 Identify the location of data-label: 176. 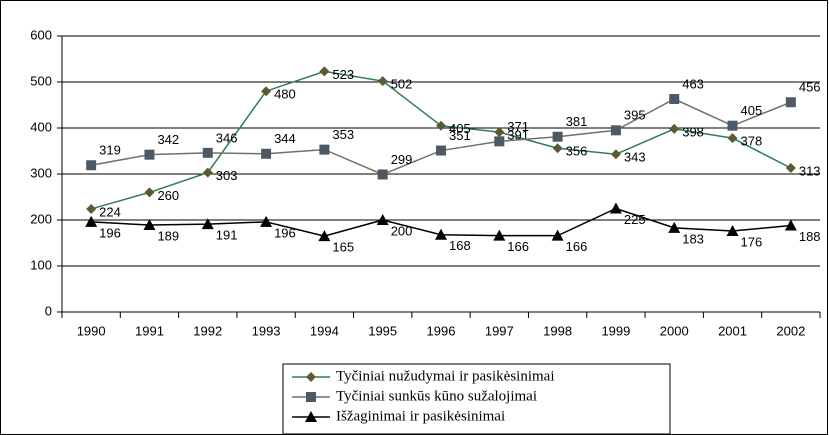
(752, 241).